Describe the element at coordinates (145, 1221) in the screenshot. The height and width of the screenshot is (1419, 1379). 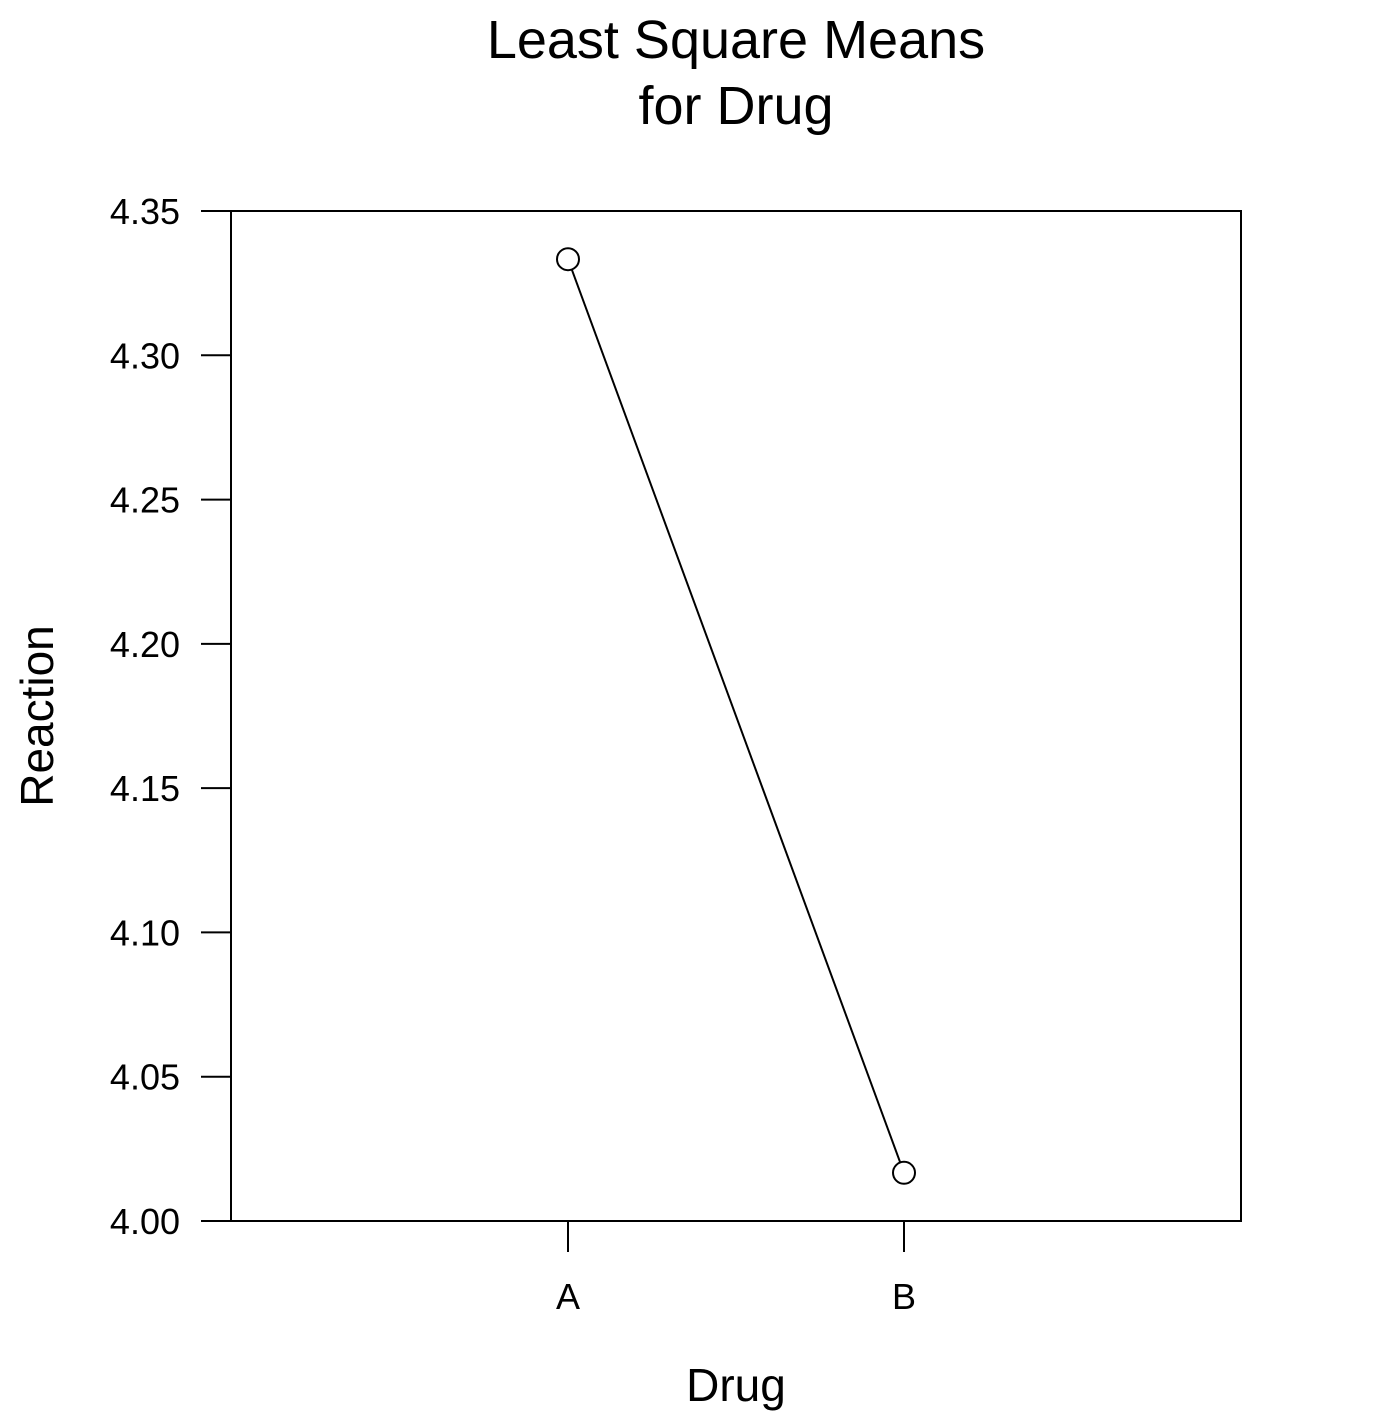
I see `y-tick-label: 4.00` at that location.